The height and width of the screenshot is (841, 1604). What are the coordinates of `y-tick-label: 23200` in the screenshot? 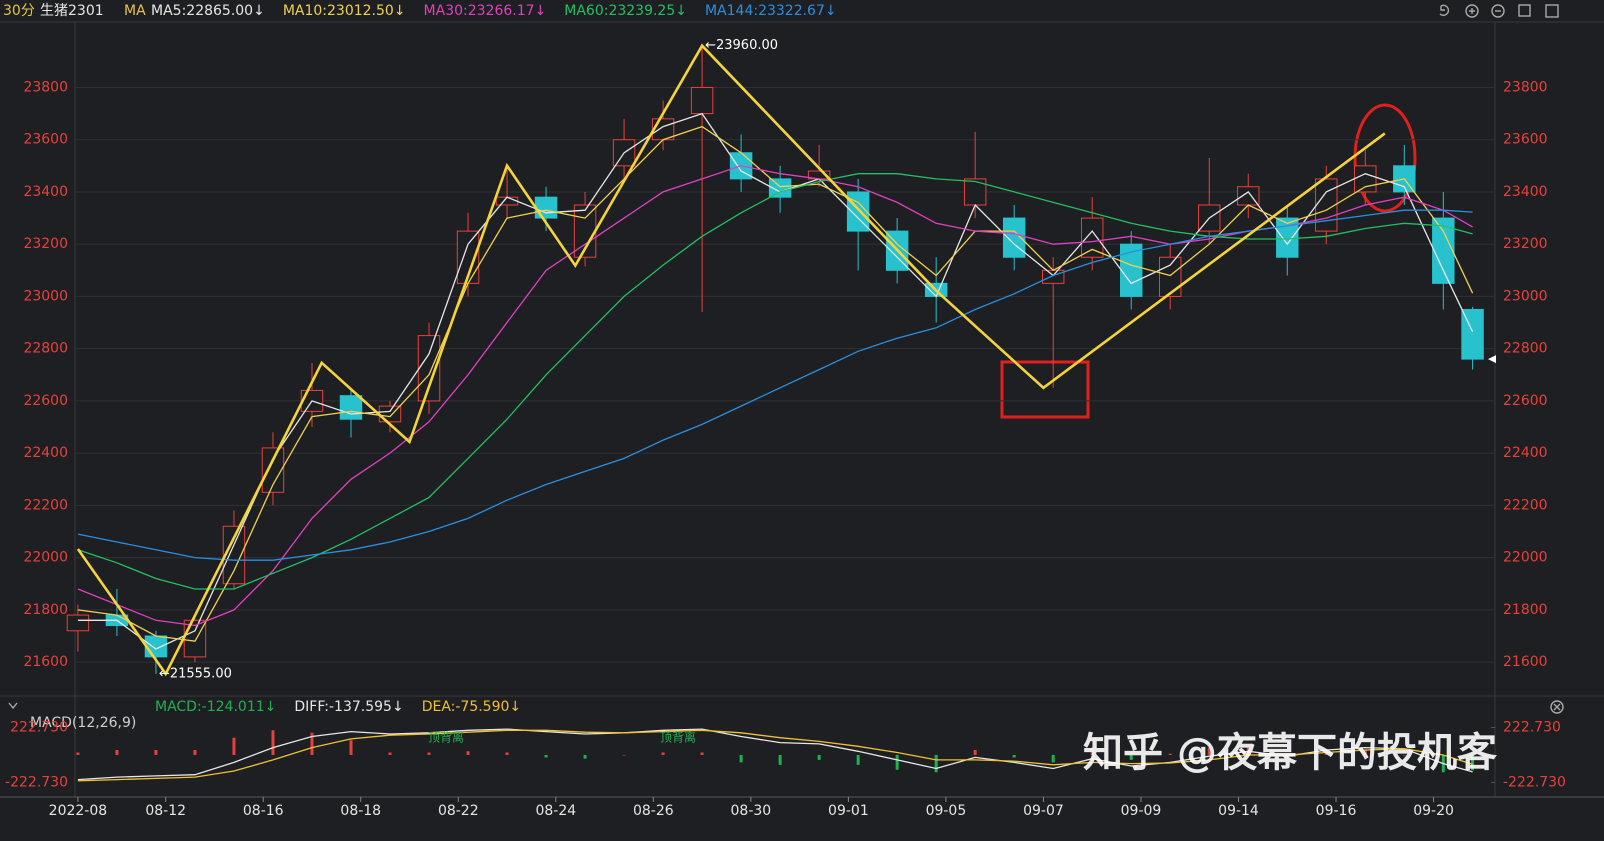 It's located at (45, 244).